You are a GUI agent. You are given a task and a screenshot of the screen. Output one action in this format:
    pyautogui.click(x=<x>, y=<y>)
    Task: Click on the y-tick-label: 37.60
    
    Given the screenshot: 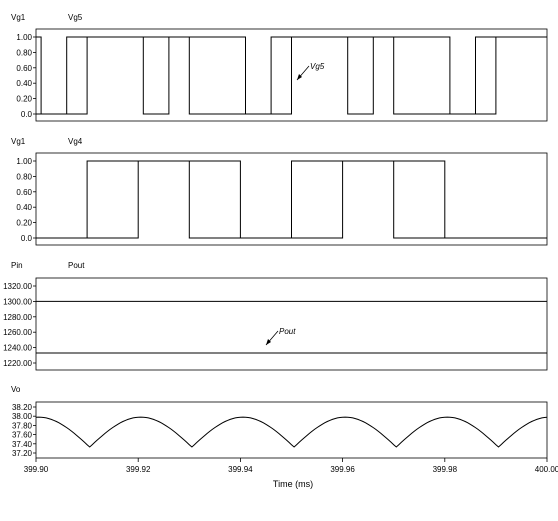 What is the action you would take?
    pyautogui.click(x=22, y=435)
    